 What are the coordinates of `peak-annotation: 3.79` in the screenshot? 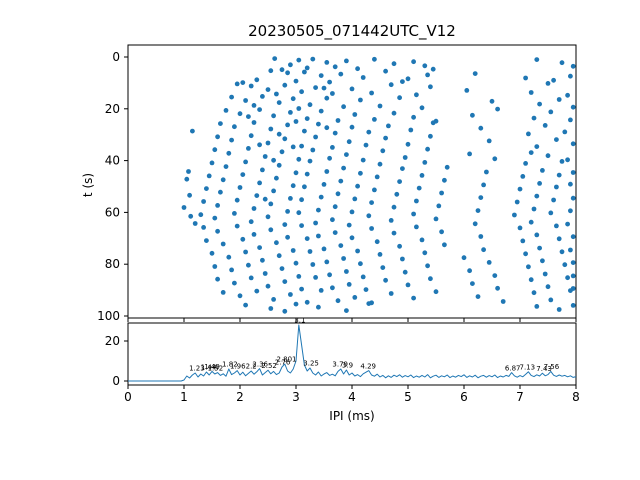 It's located at (340, 365).